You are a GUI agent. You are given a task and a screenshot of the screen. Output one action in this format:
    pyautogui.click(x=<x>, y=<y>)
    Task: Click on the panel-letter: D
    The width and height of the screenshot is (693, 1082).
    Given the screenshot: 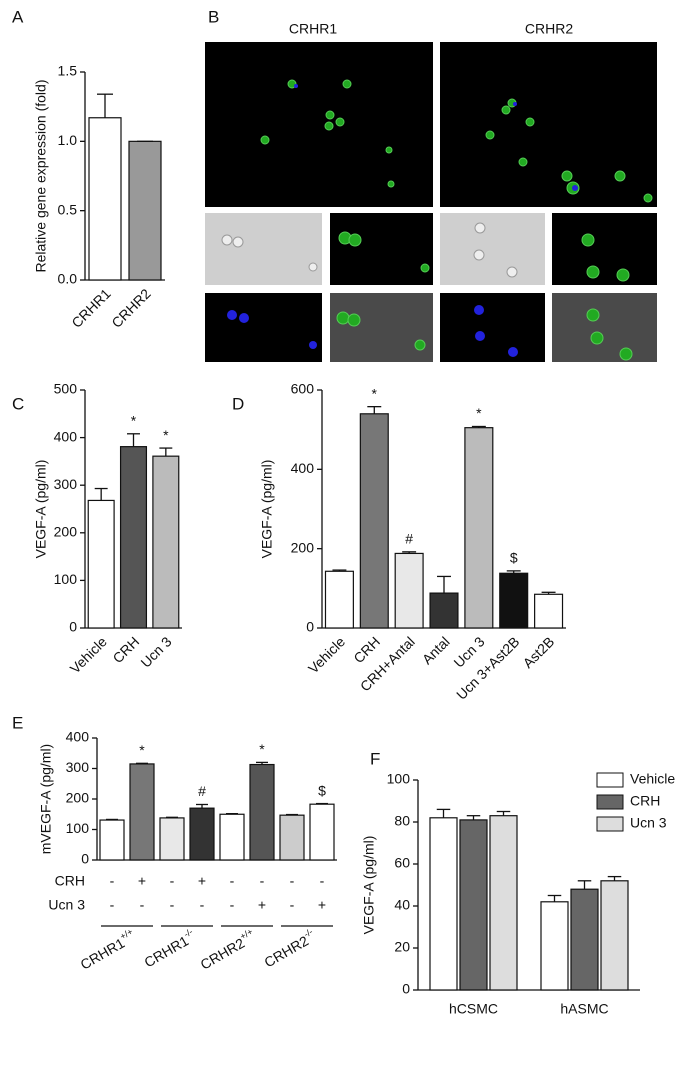 What is the action you would take?
    pyautogui.click(x=238, y=403)
    